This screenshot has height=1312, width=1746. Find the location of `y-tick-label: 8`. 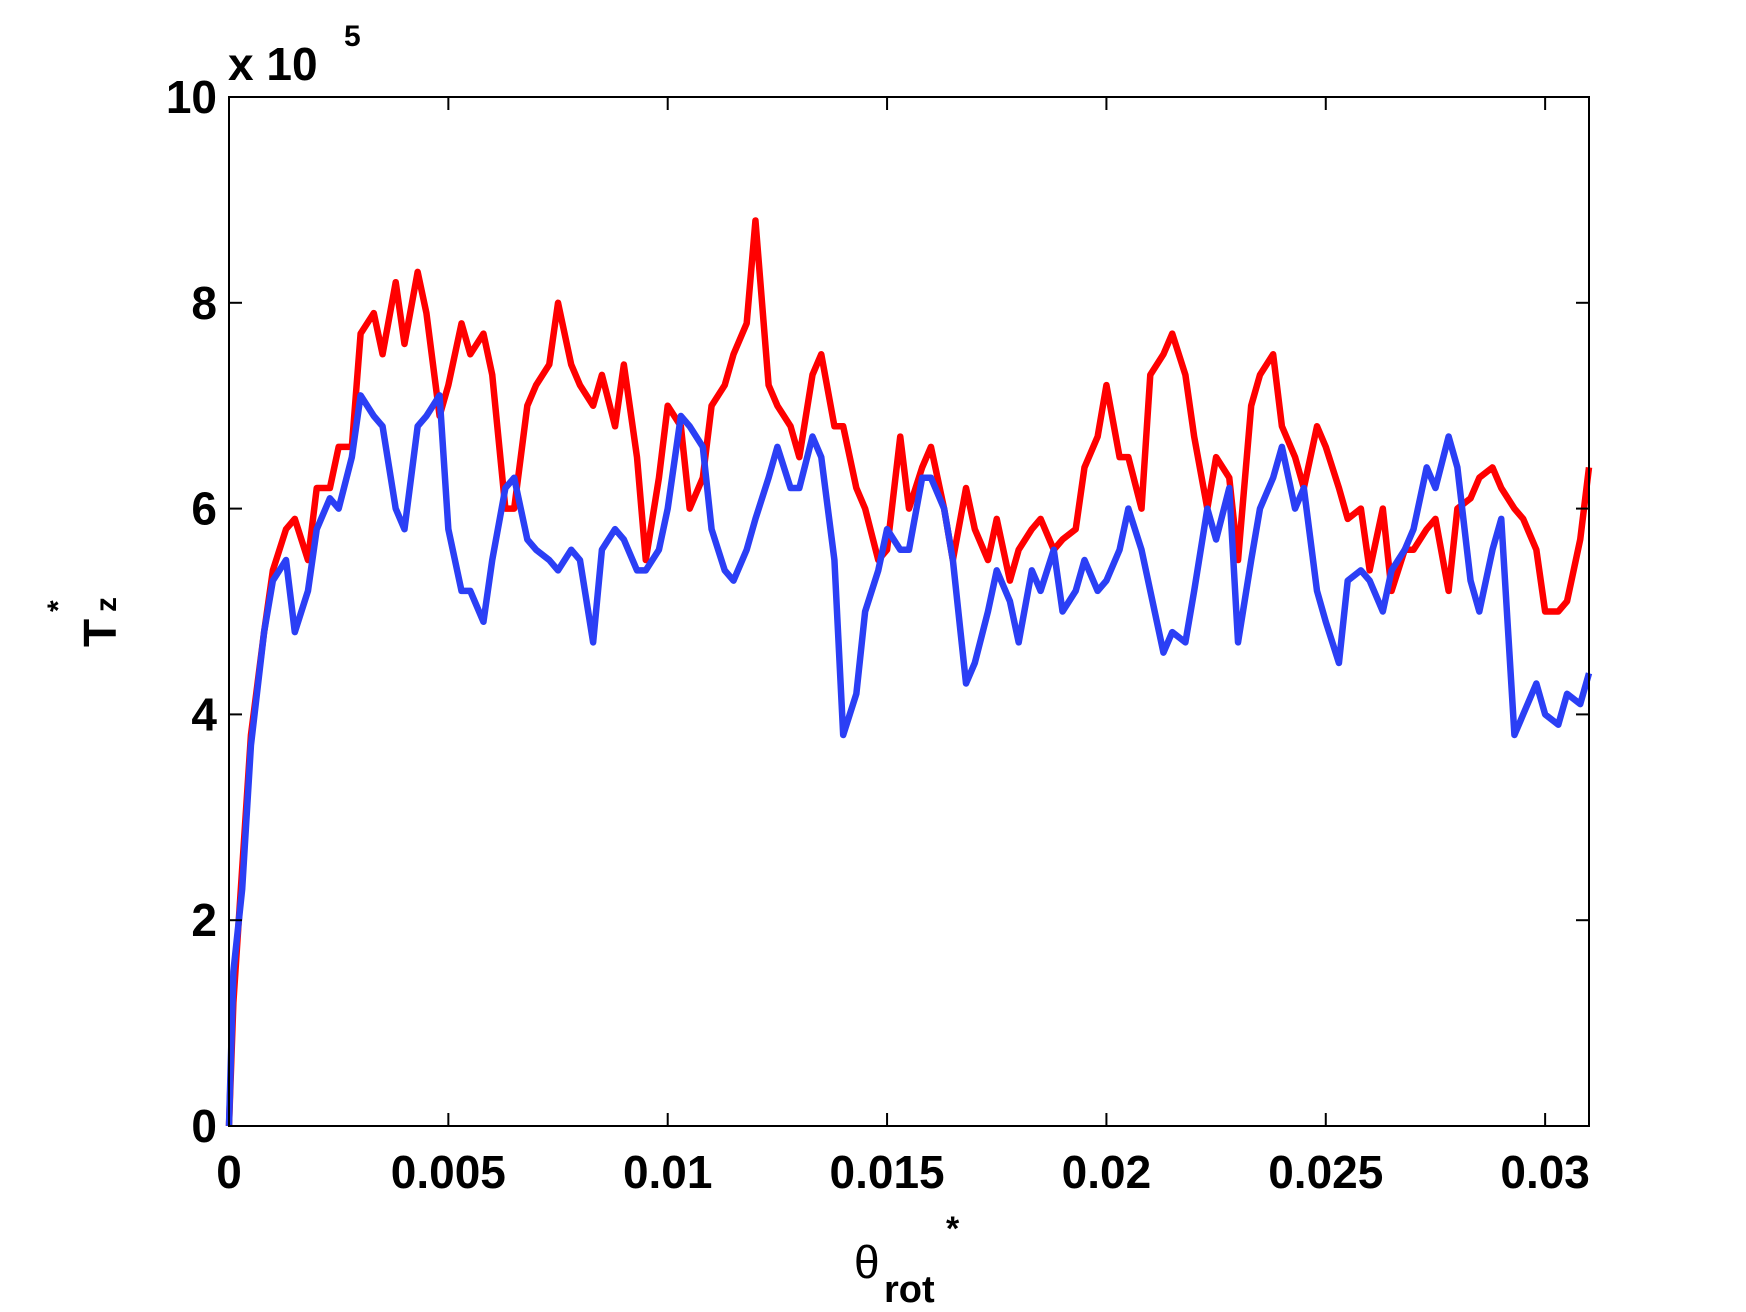

y-tick-label: 8 is located at coordinates (204, 303).